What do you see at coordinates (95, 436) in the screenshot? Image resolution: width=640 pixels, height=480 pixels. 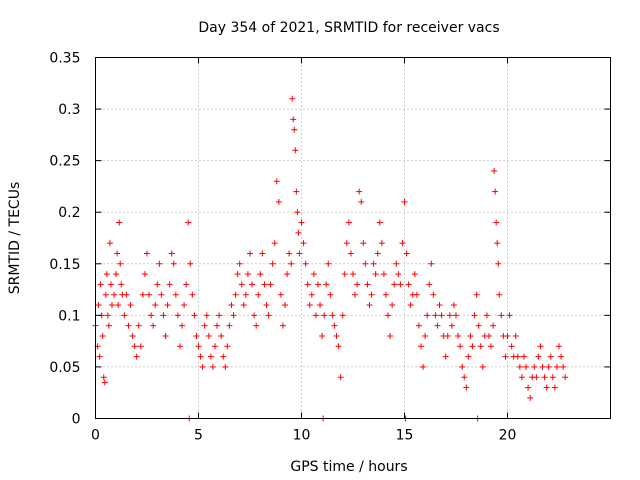 I see `x-tick-label: 0` at bounding box center [95, 436].